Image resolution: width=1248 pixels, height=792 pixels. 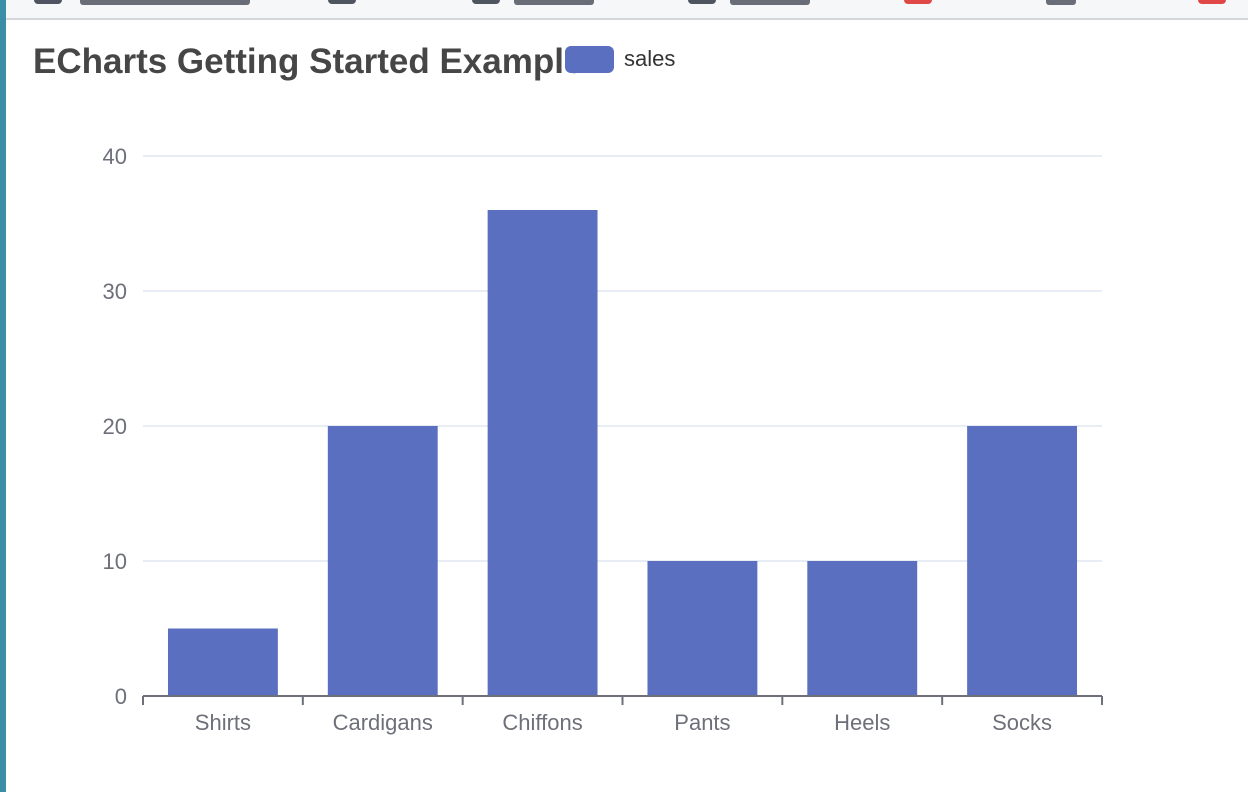 I want to click on y-tick-label: 40, so click(x=115, y=156).